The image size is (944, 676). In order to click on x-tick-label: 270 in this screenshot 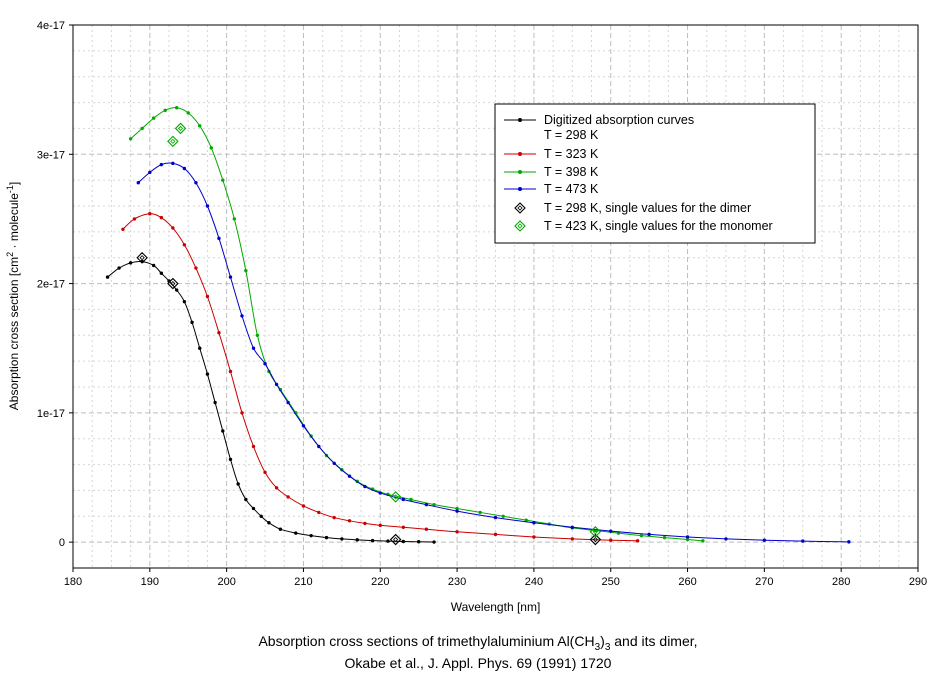, I will do `click(764, 582)`.